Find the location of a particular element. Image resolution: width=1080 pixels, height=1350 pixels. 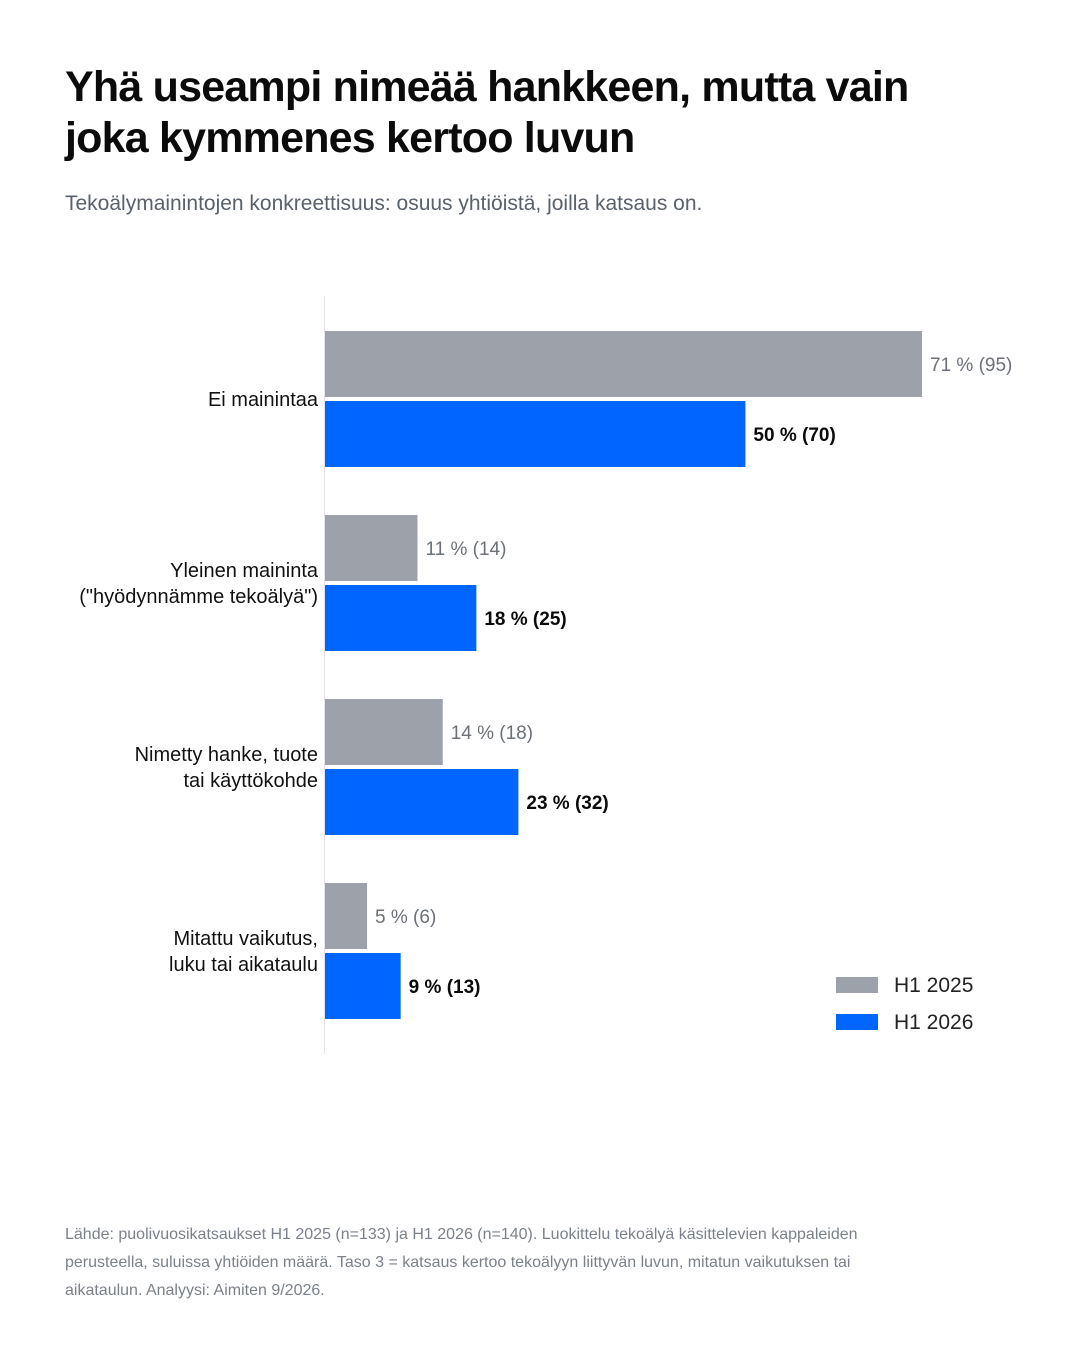

data-label: 18 % (25) is located at coordinates (525, 619).